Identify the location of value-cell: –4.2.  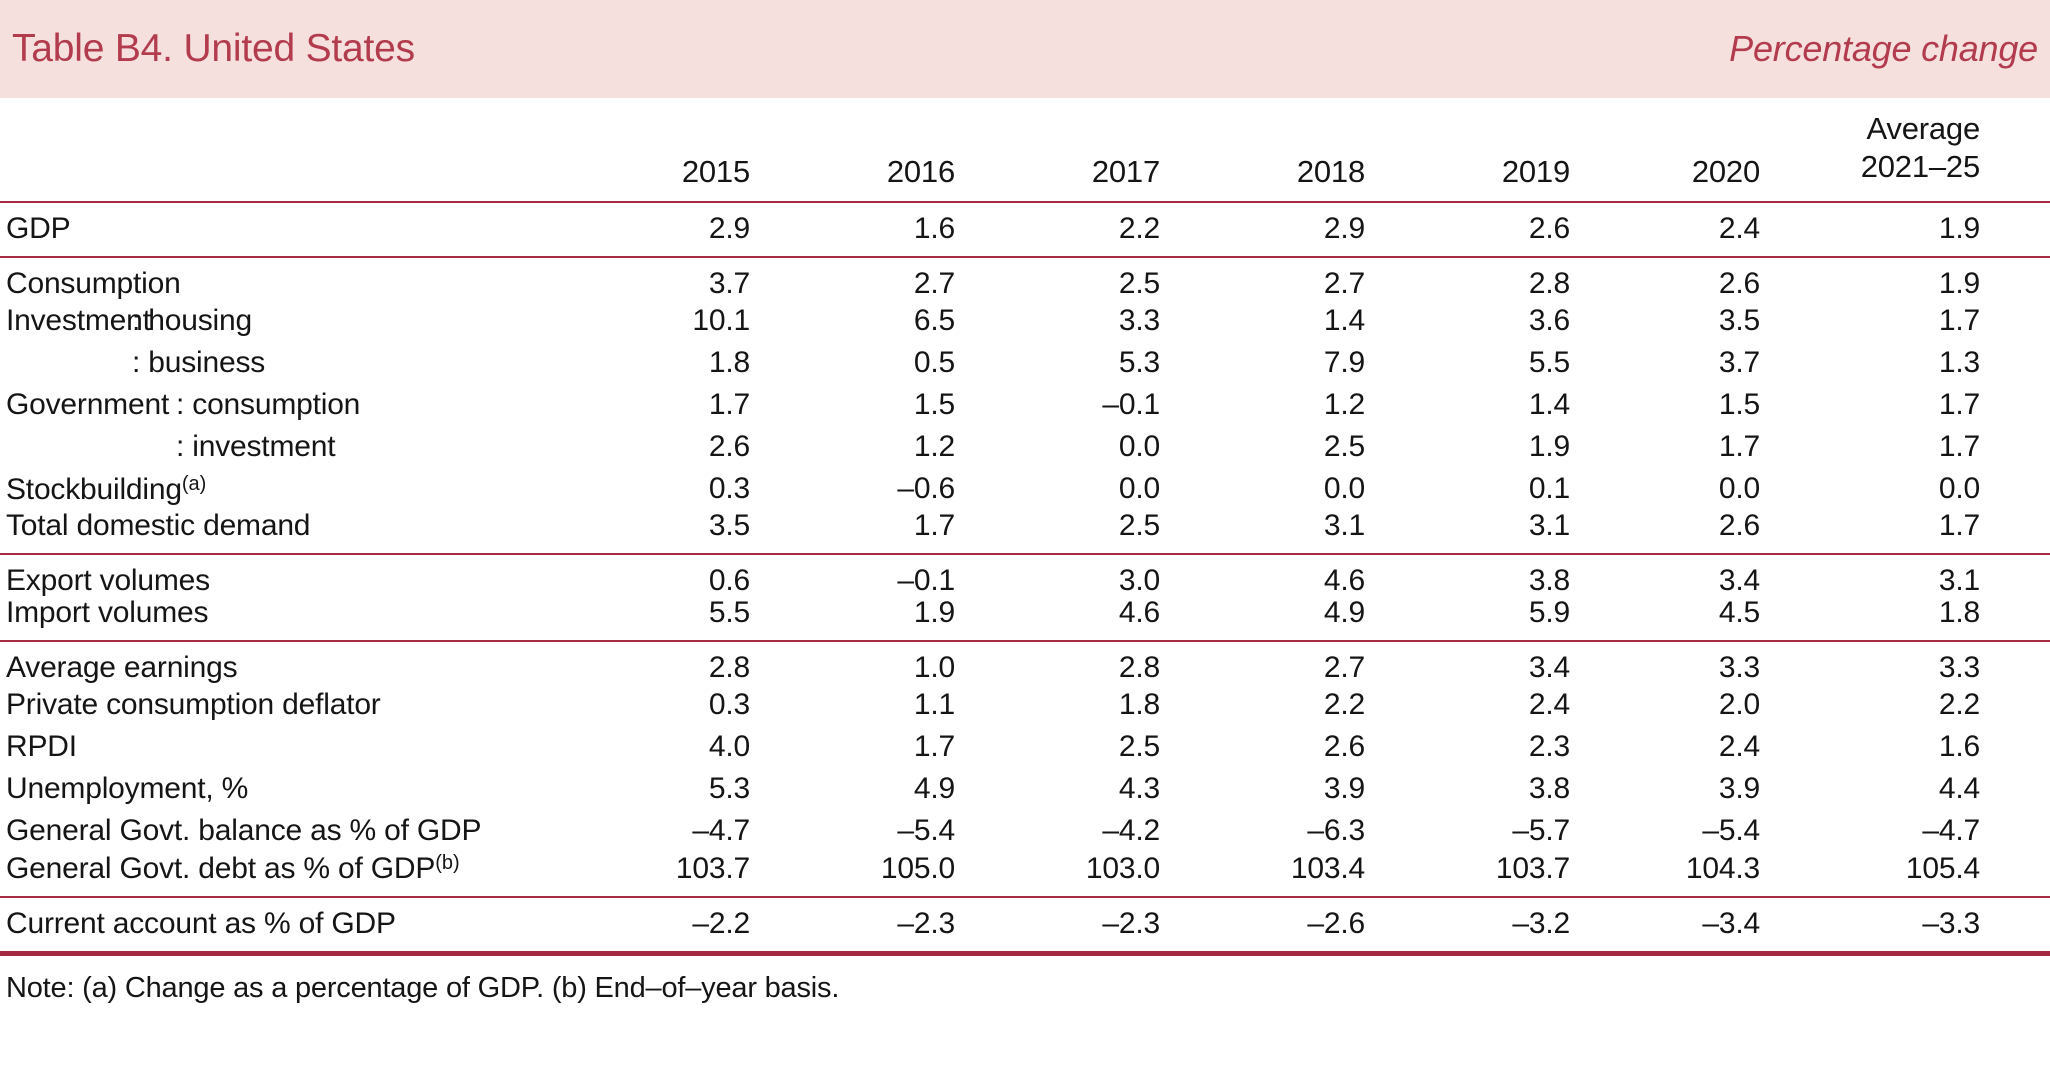
(1131, 830).